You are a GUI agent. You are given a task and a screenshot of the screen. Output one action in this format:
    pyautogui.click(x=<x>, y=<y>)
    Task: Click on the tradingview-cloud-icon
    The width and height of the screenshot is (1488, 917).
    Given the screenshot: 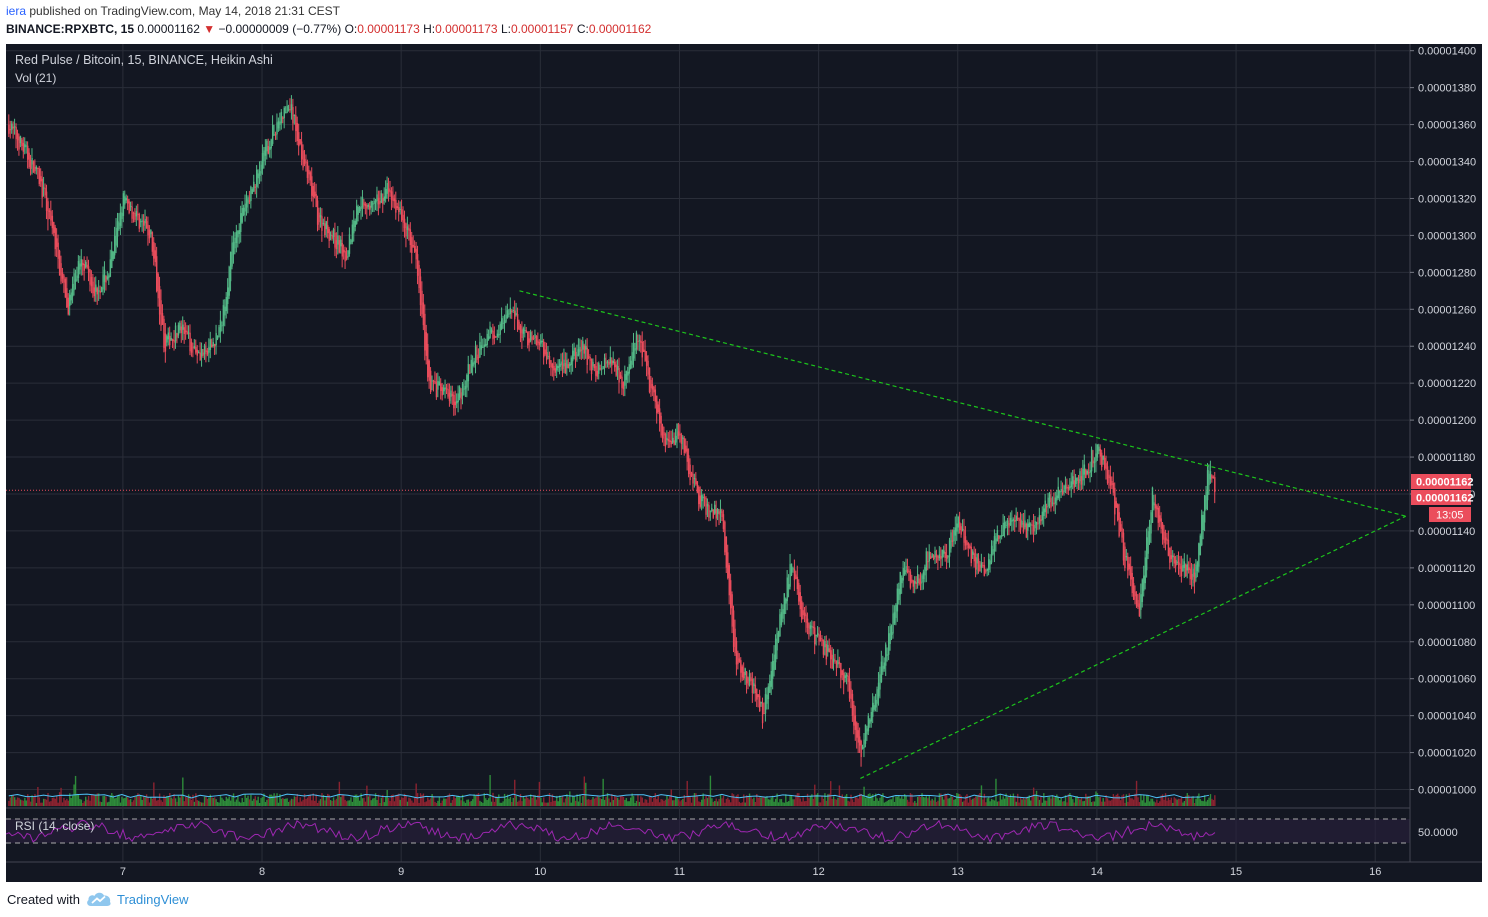 What is the action you would take?
    pyautogui.click(x=99, y=899)
    